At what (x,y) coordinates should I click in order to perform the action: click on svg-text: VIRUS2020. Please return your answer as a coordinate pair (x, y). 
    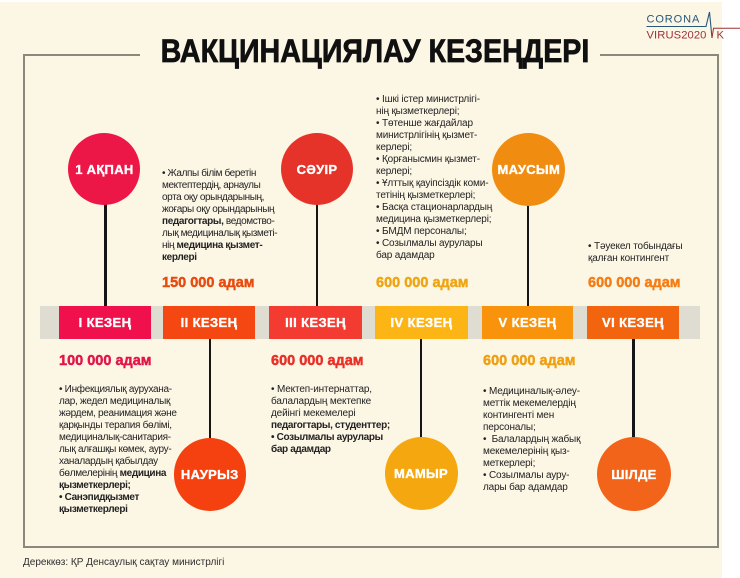
    Looking at the image, I should click on (677, 36).